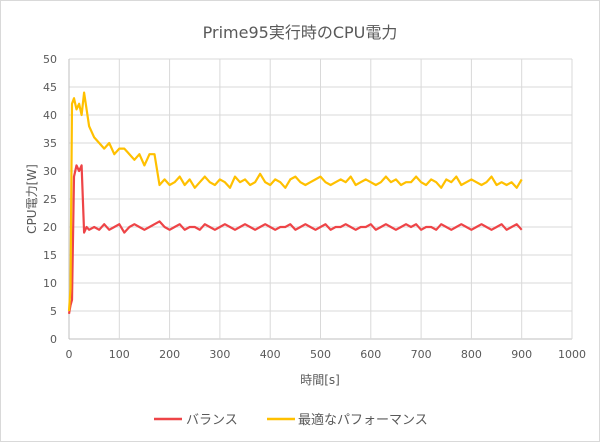  What do you see at coordinates (50, 171) in the screenshot?
I see `y-tick-label: 30` at bounding box center [50, 171].